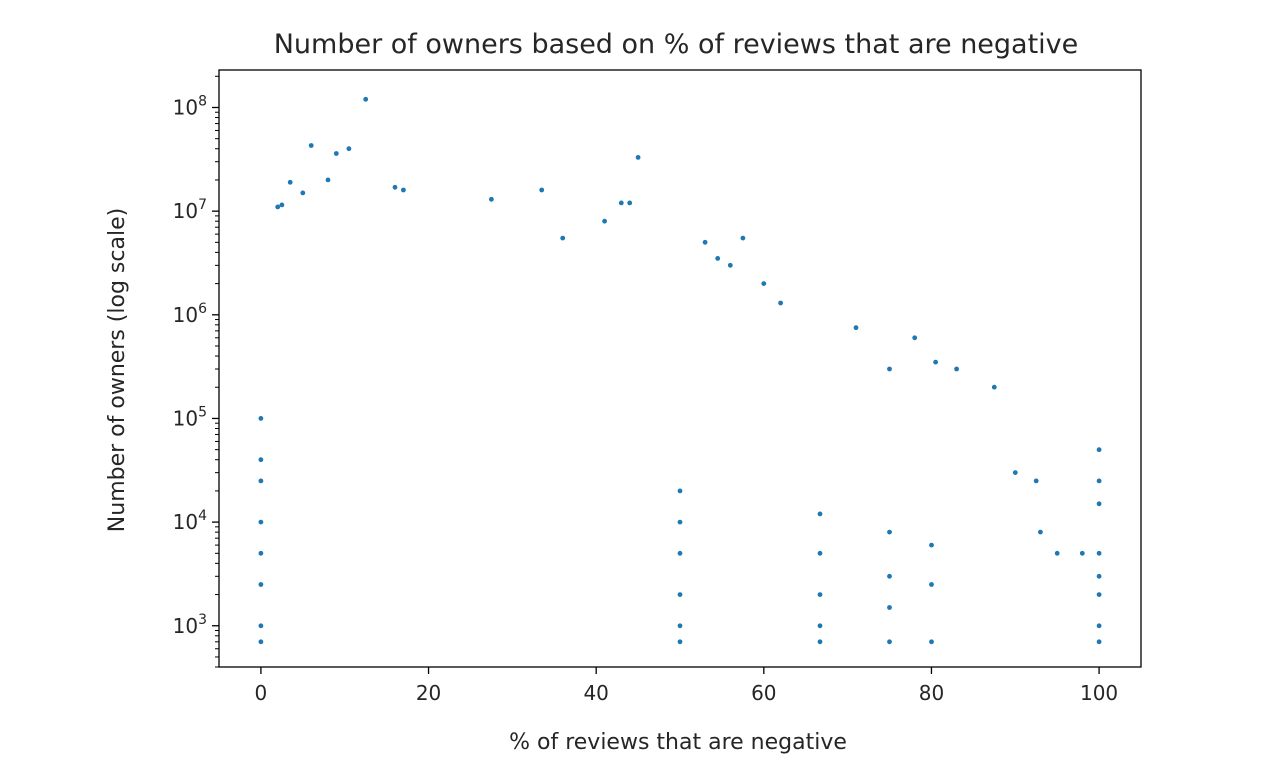 The height and width of the screenshot is (772, 1276). Describe the element at coordinates (261, 693) in the screenshot. I see `x-tick-label: 0` at that location.